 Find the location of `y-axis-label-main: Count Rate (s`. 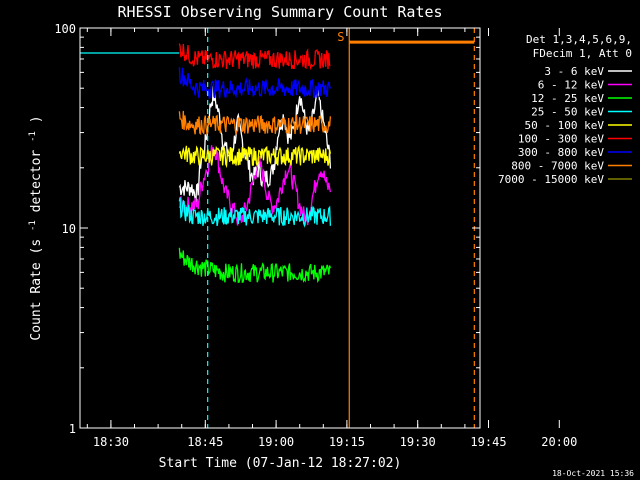

y-axis-label-main: Count Rate (s is located at coordinates (36, 290).